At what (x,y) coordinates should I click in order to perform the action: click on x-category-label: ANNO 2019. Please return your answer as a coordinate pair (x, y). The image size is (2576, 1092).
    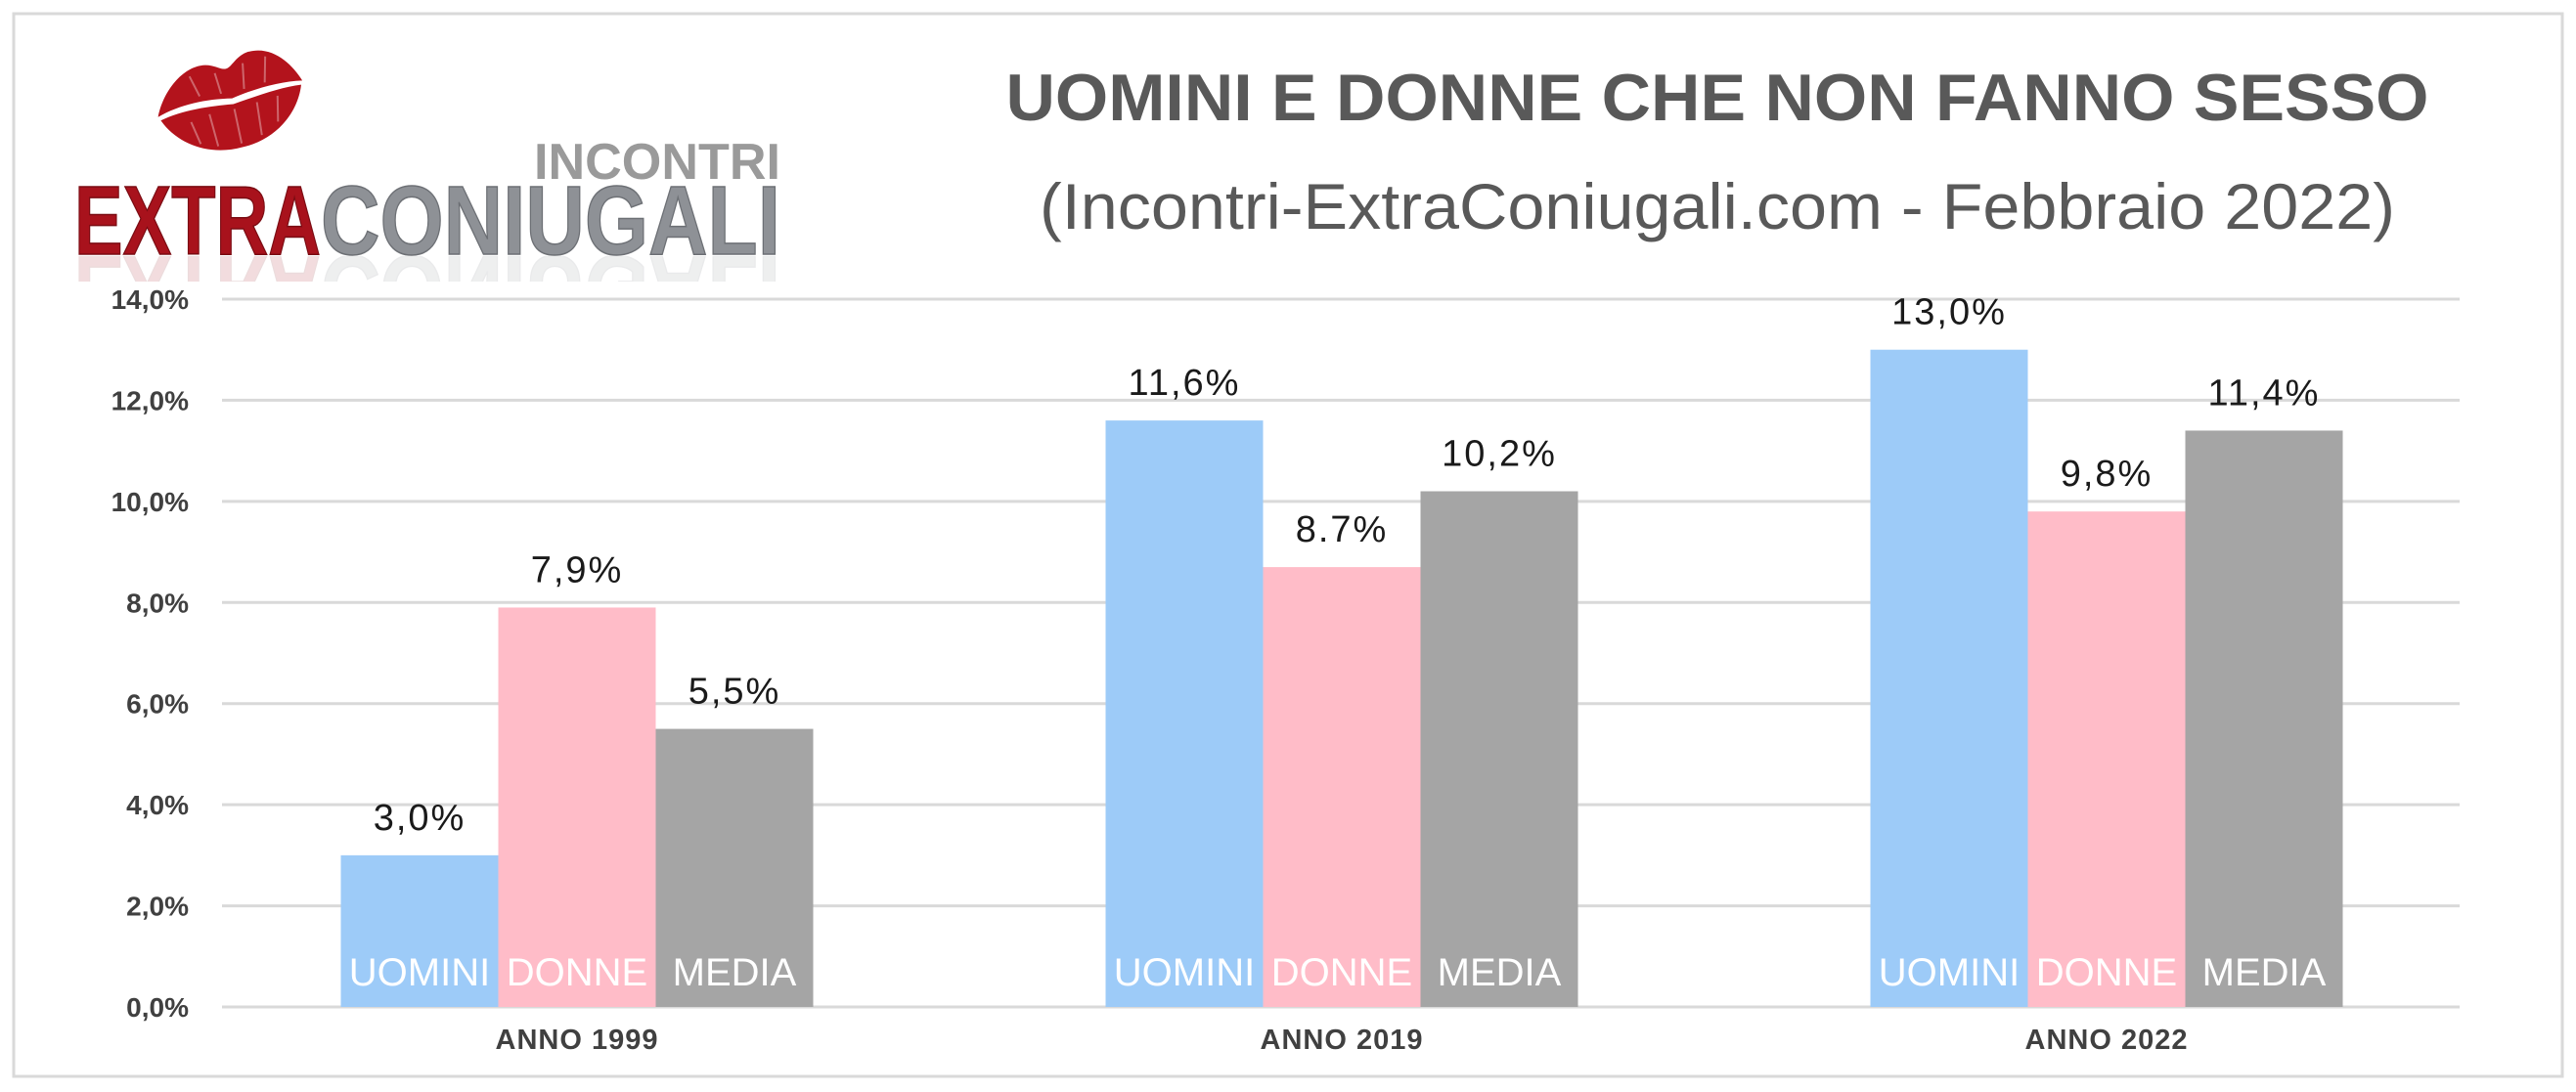
    Looking at the image, I should click on (1342, 1040).